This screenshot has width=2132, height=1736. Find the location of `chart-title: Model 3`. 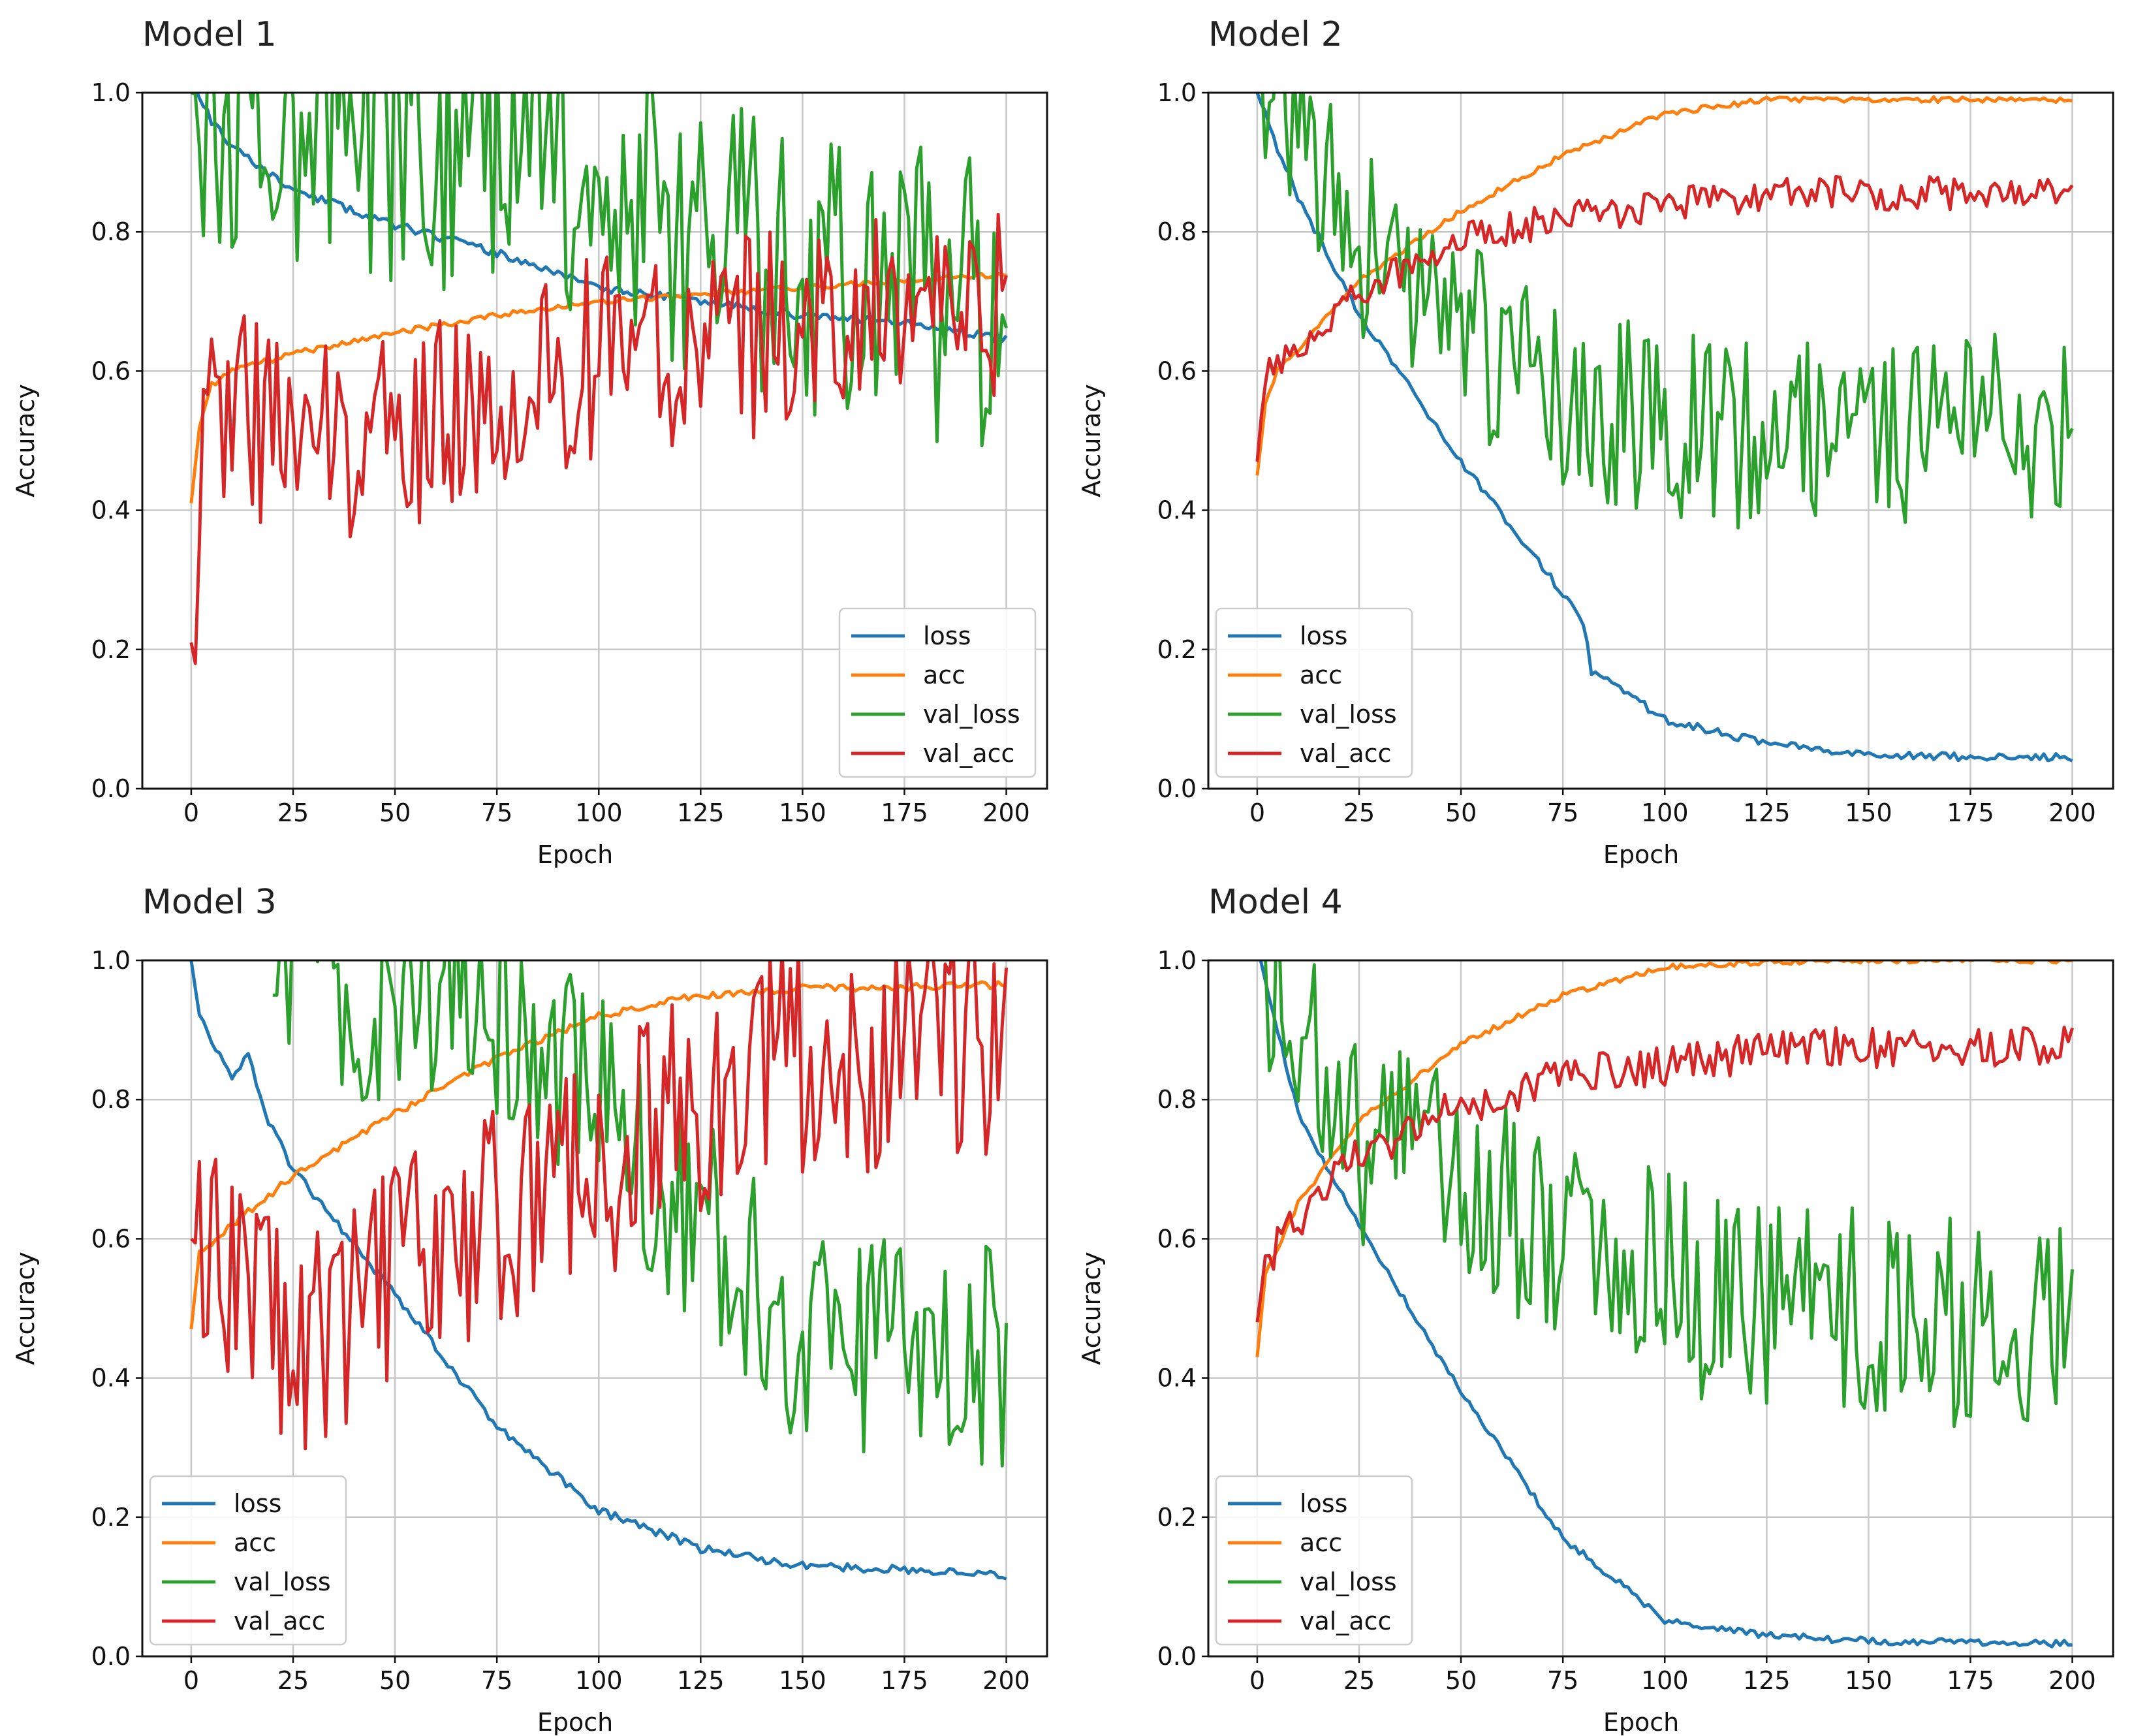

chart-title: Model 3 is located at coordinates (209, 902).